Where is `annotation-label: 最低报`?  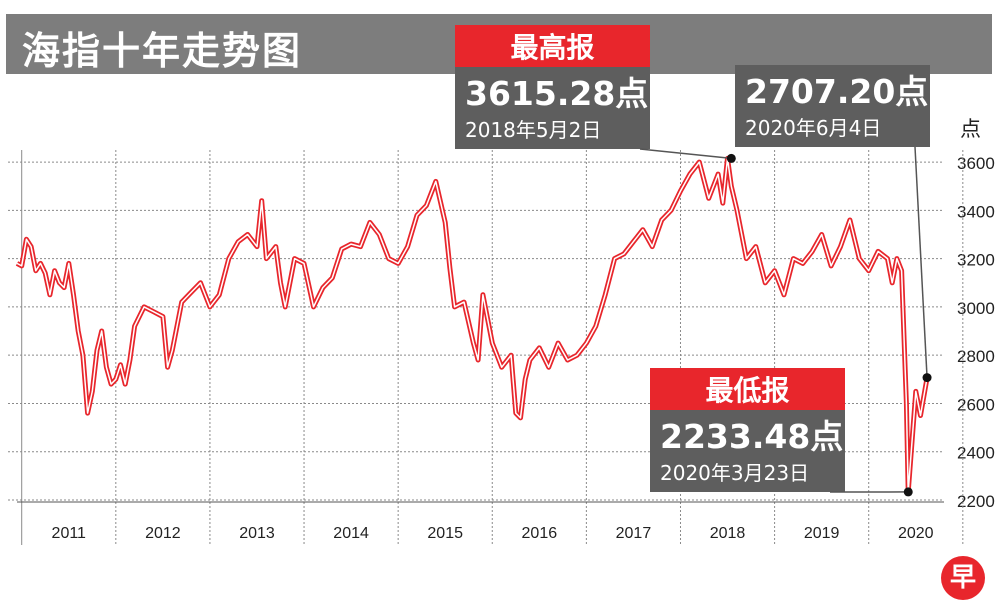
annotation-label: 最低报 is located at coordinates (747, 390).